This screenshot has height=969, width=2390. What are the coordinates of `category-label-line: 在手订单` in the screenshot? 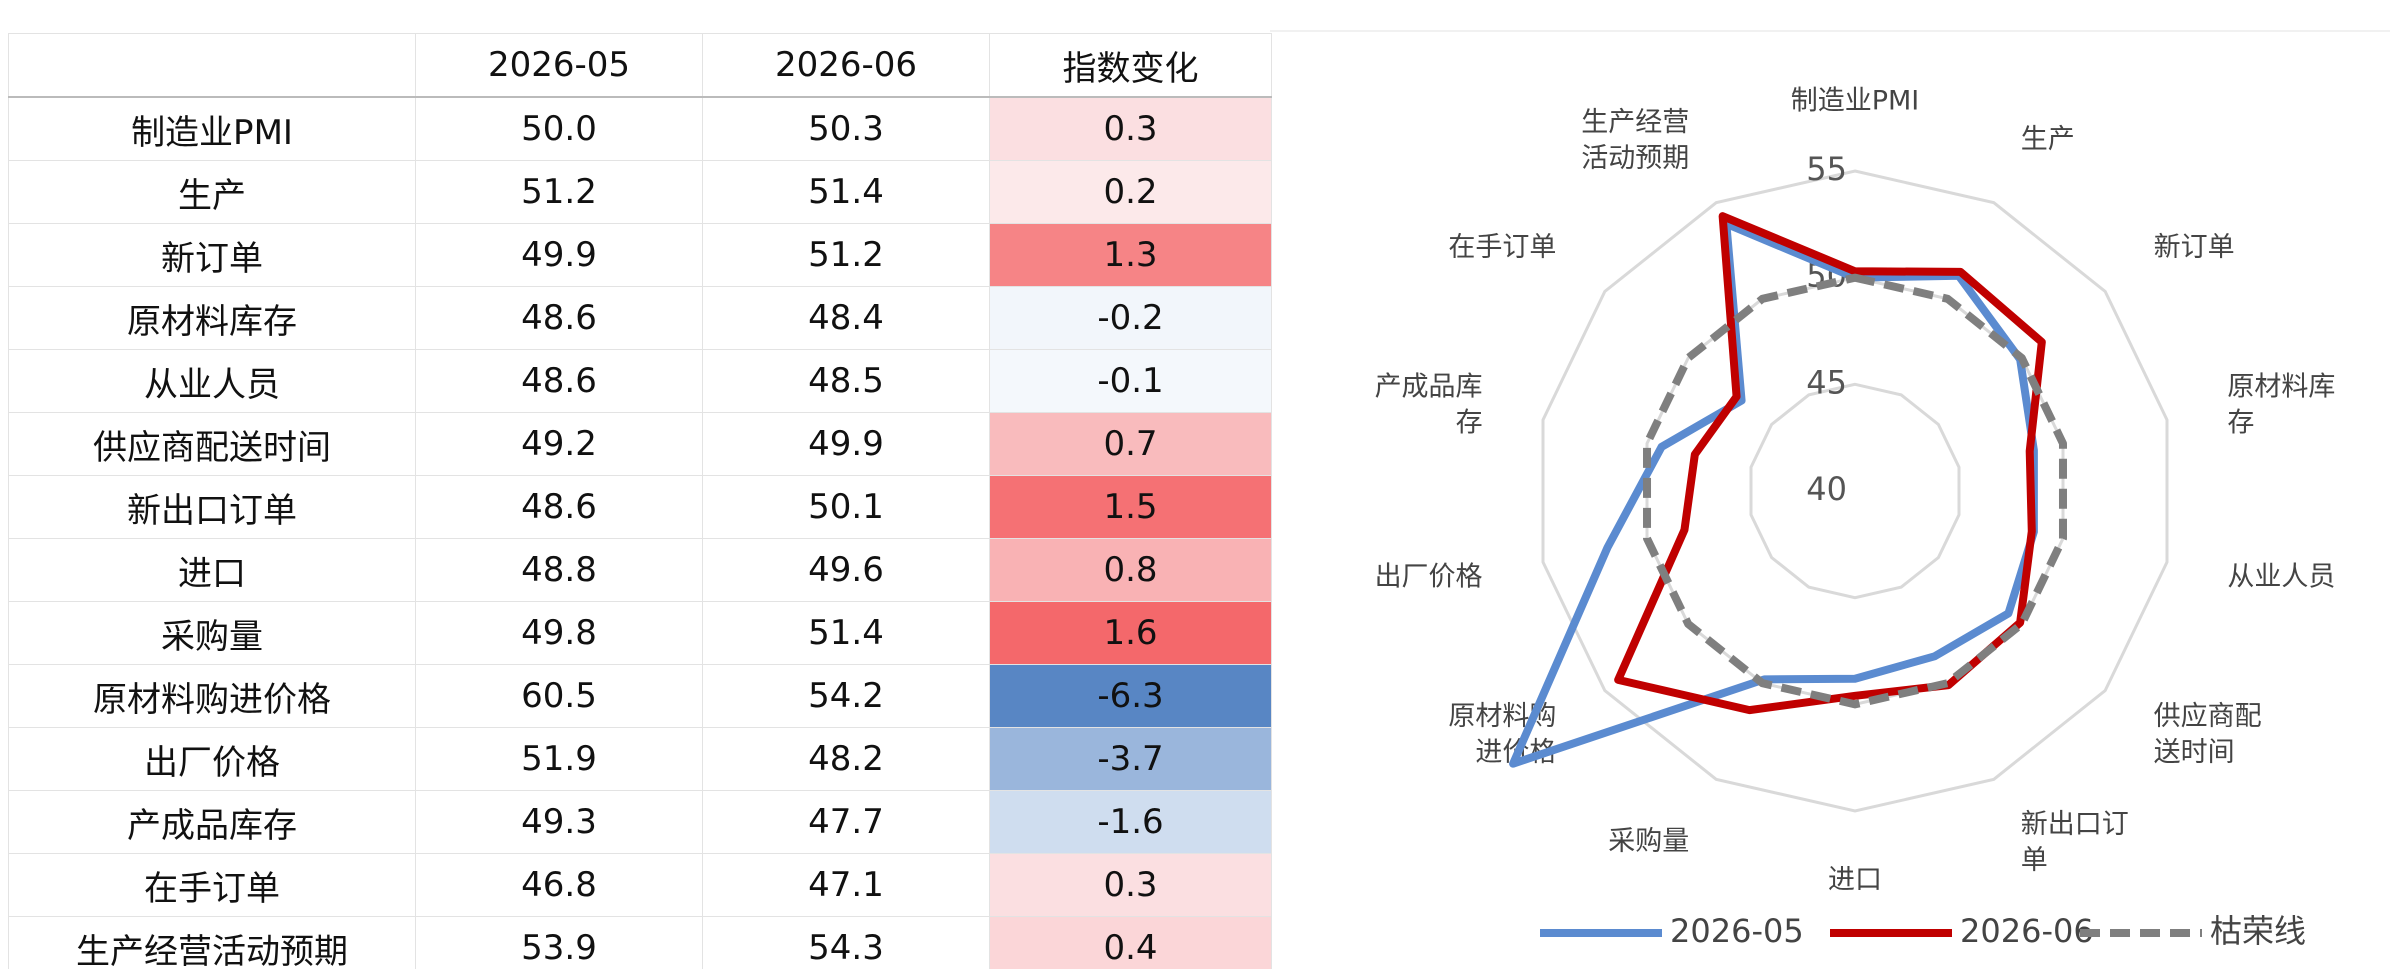 It's located at (1502, 247).